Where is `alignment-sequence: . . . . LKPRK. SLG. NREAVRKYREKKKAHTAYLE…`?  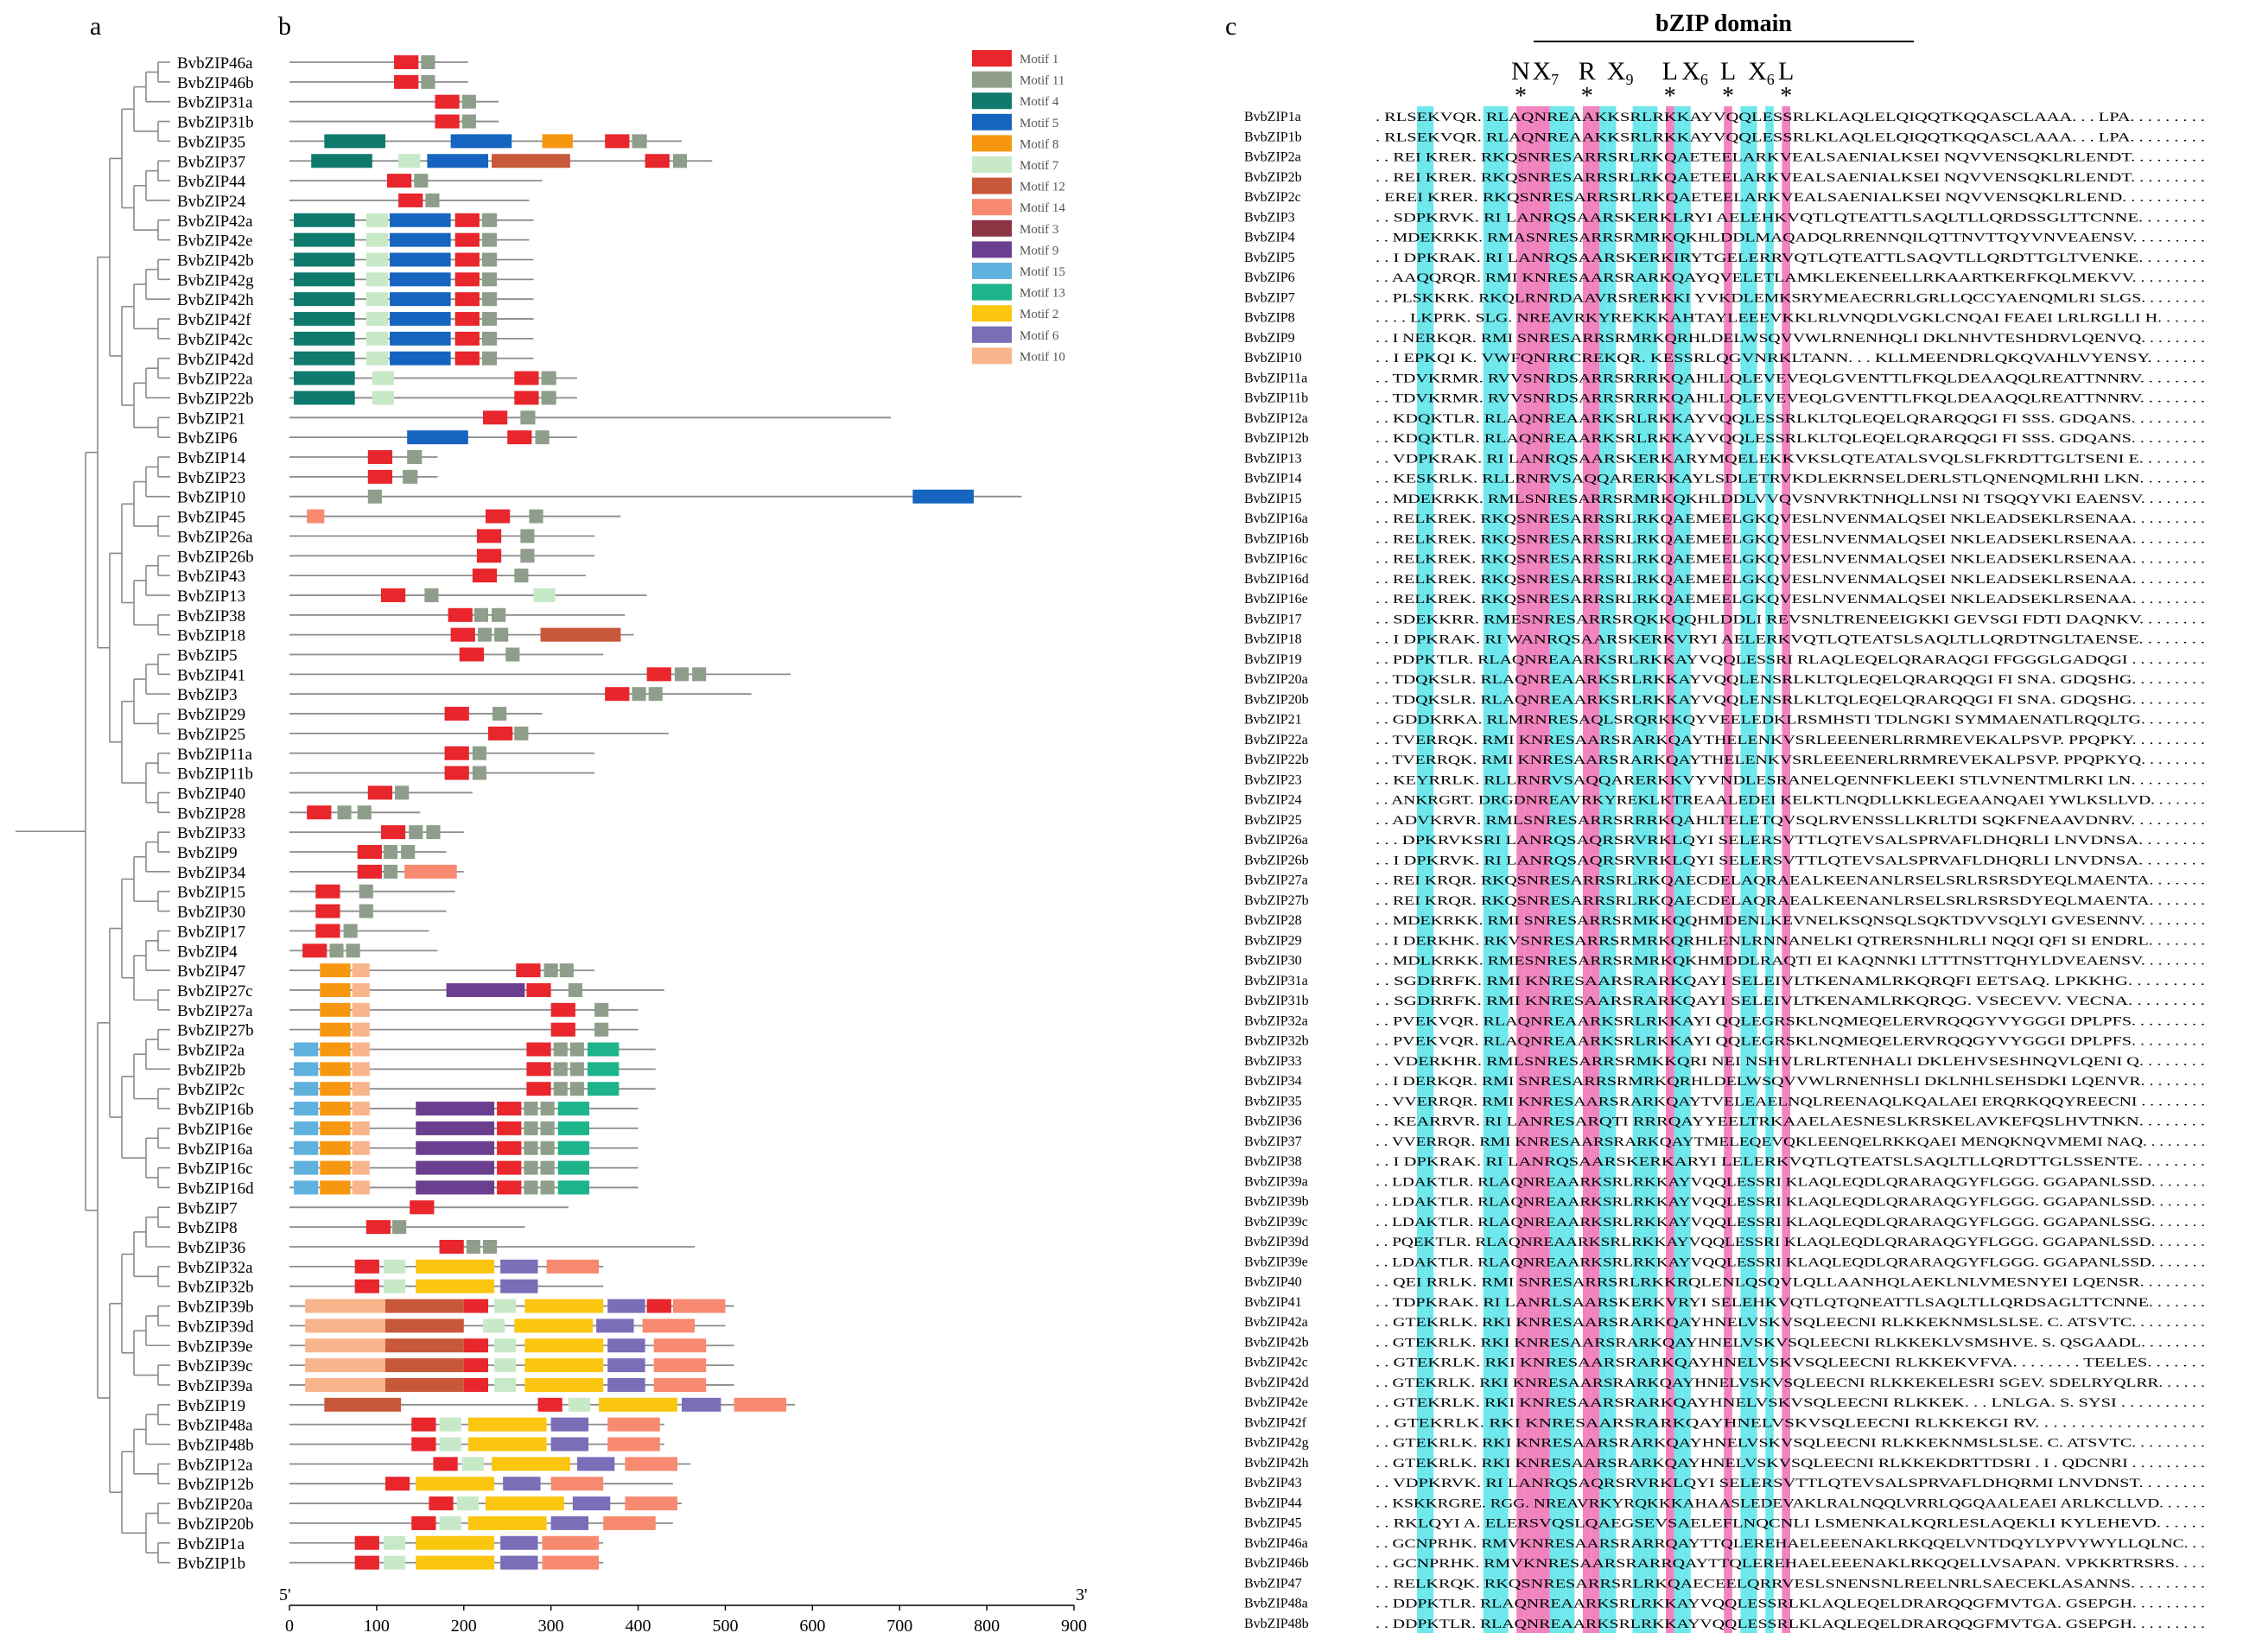 alignment-sequence: . . . . LKPRK. SLG. NREAVRKYREKKKAHTAYLE… is located at coordinates (1790, 319).